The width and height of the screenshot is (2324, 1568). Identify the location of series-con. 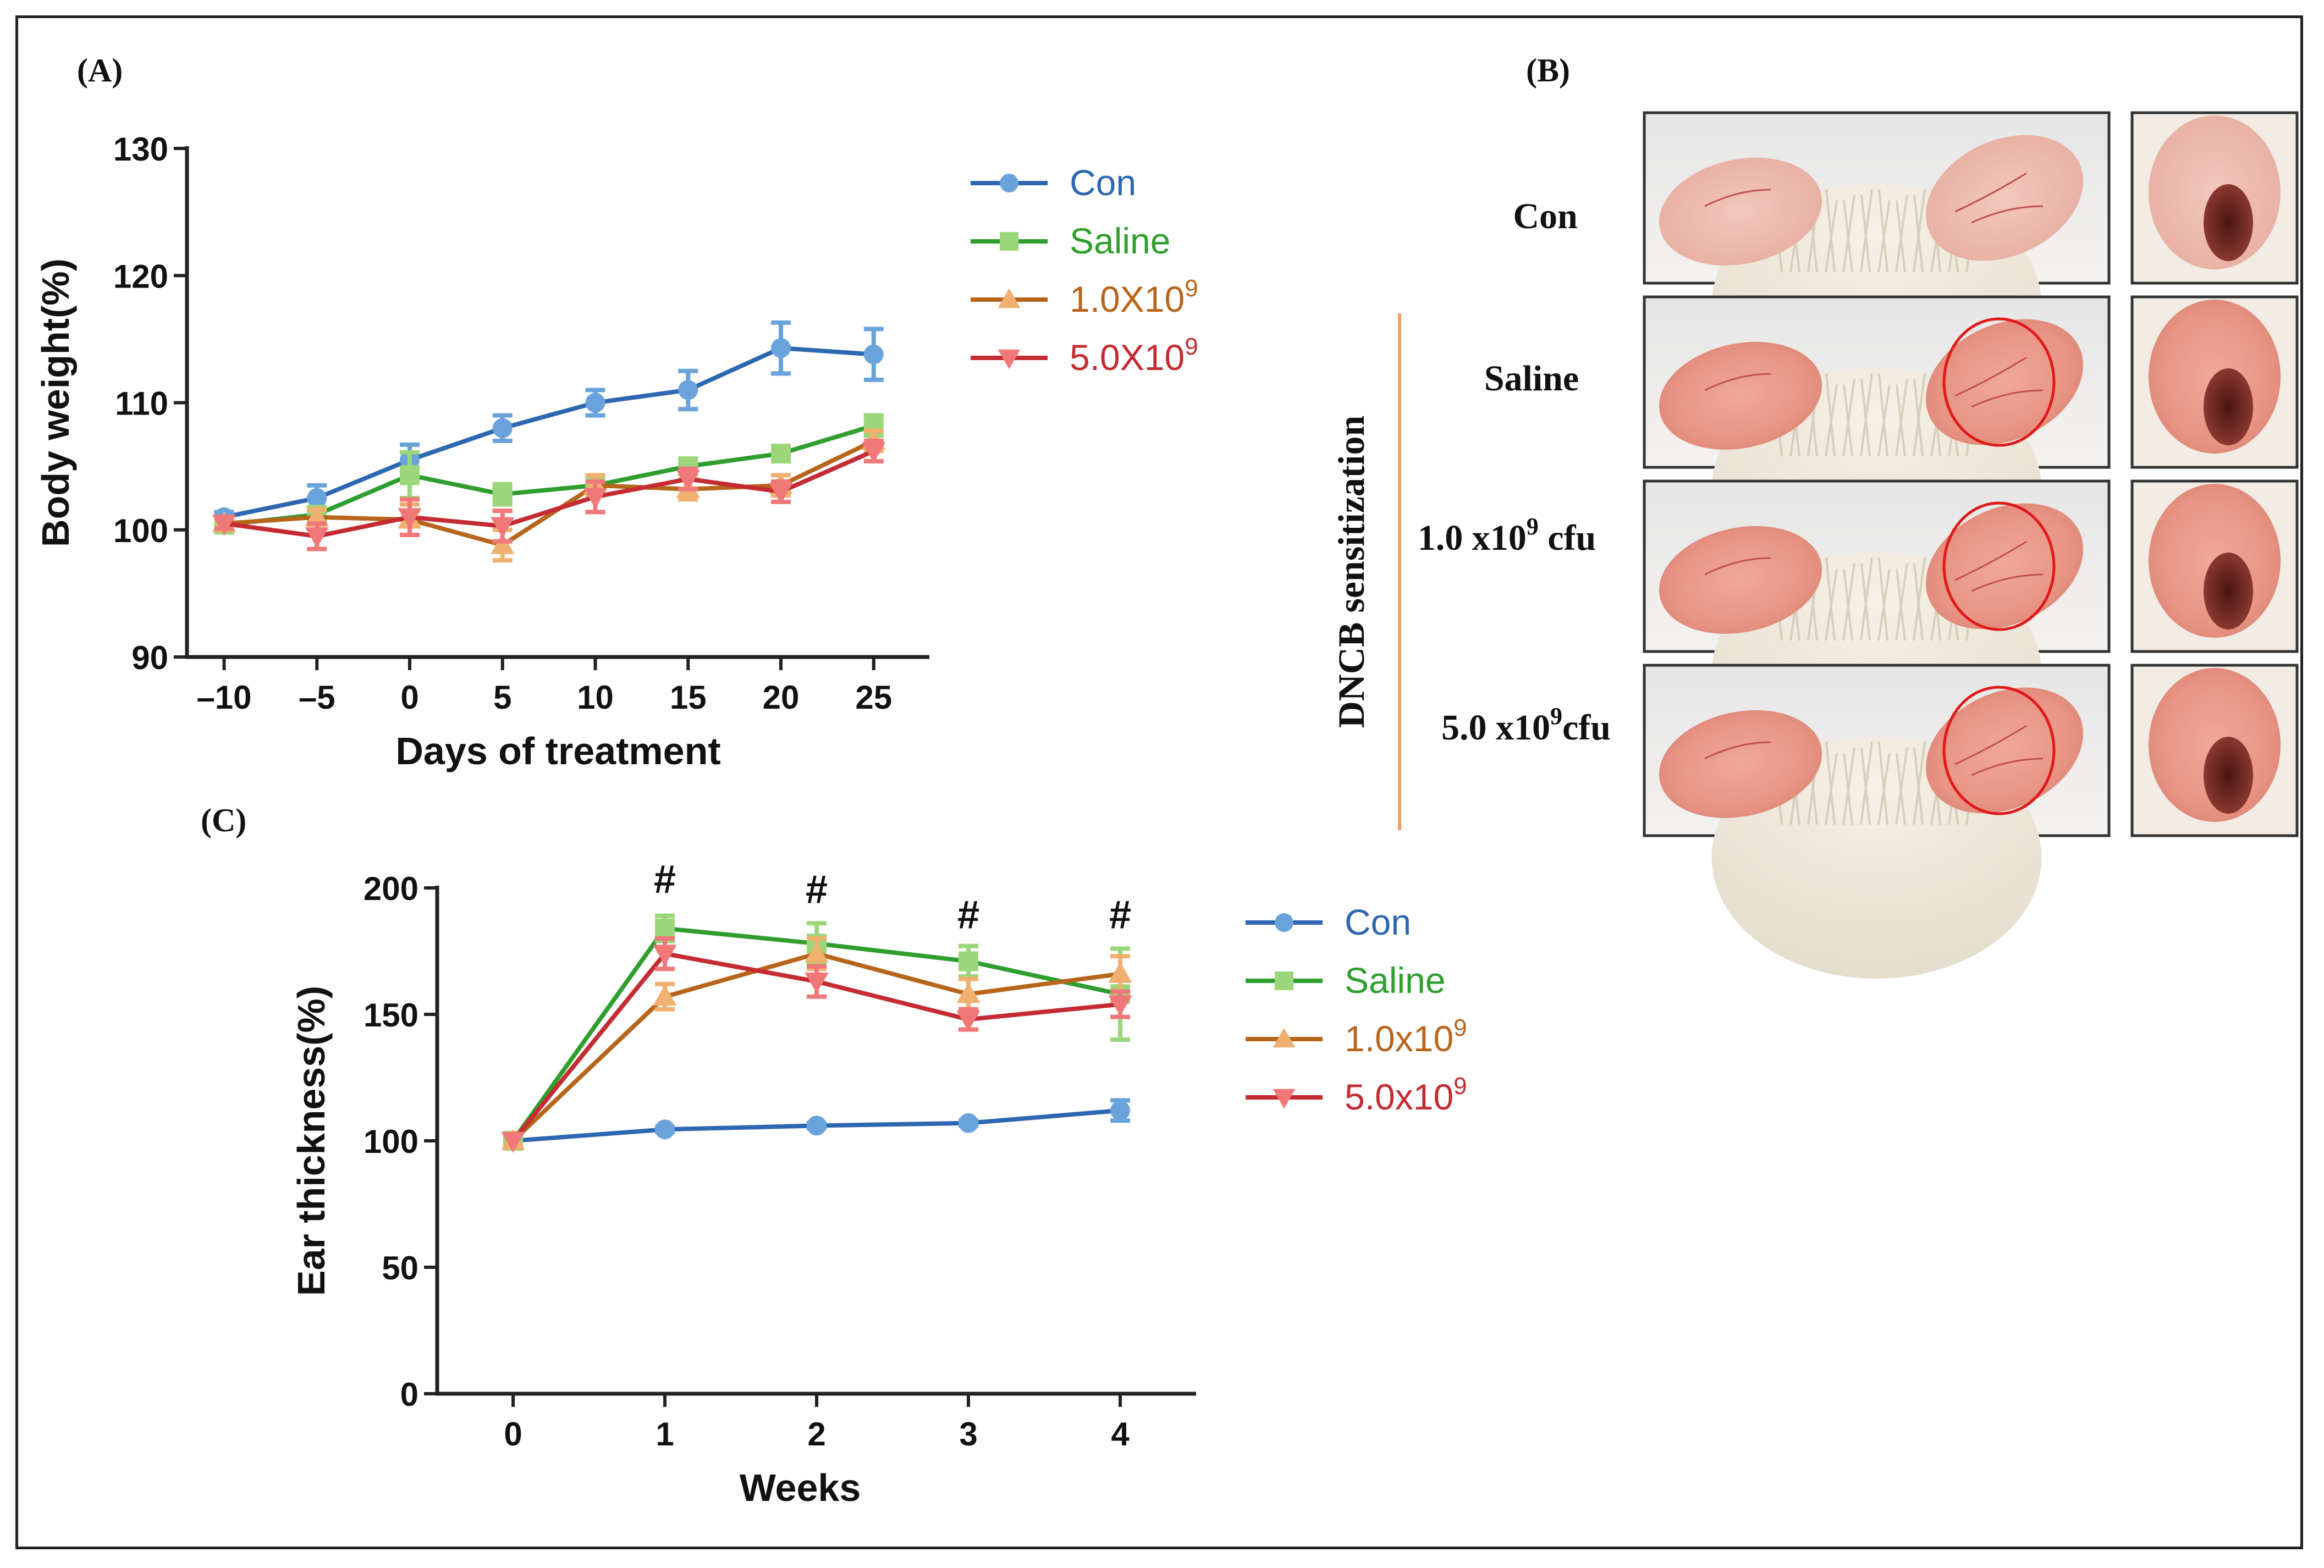
(816, 1124).